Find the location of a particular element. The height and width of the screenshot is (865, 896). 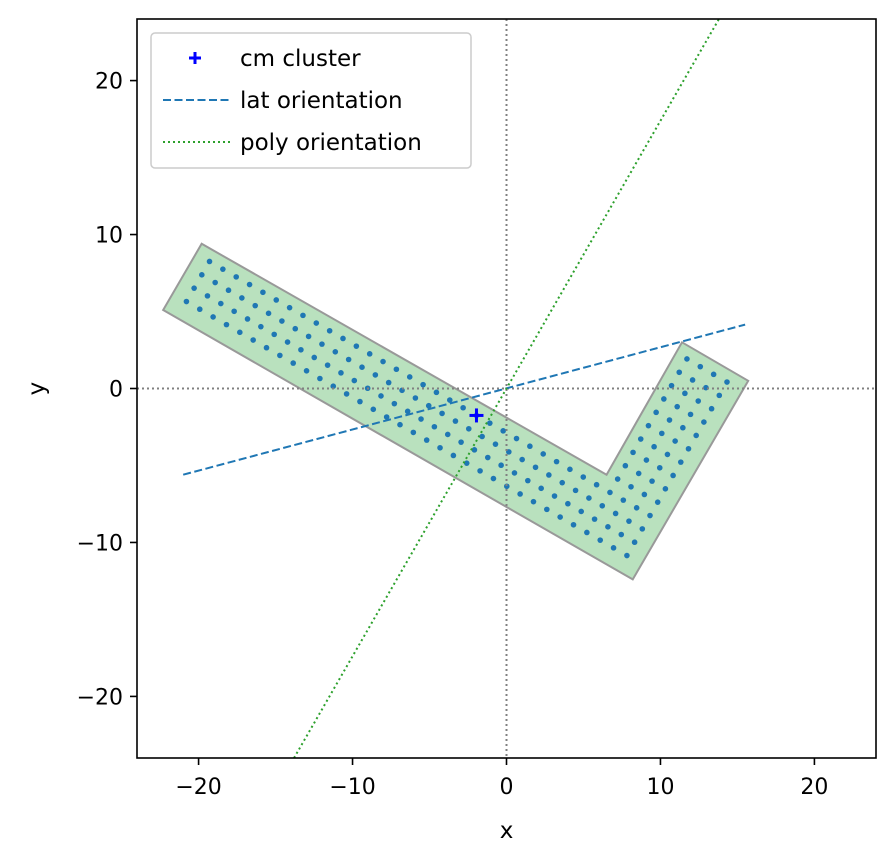

legend-label-1: lat orientation is located at coordinates (321, 101).